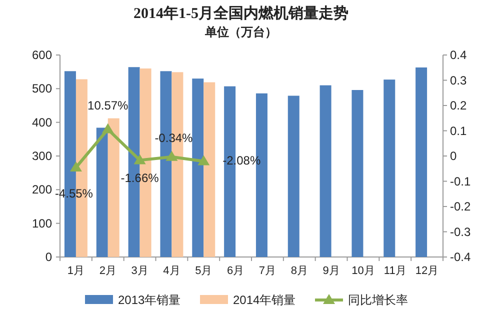 The height and width of the screenshot is (324, 482). I want to click on y2-tick-label: 0.2, so click(459, 105).